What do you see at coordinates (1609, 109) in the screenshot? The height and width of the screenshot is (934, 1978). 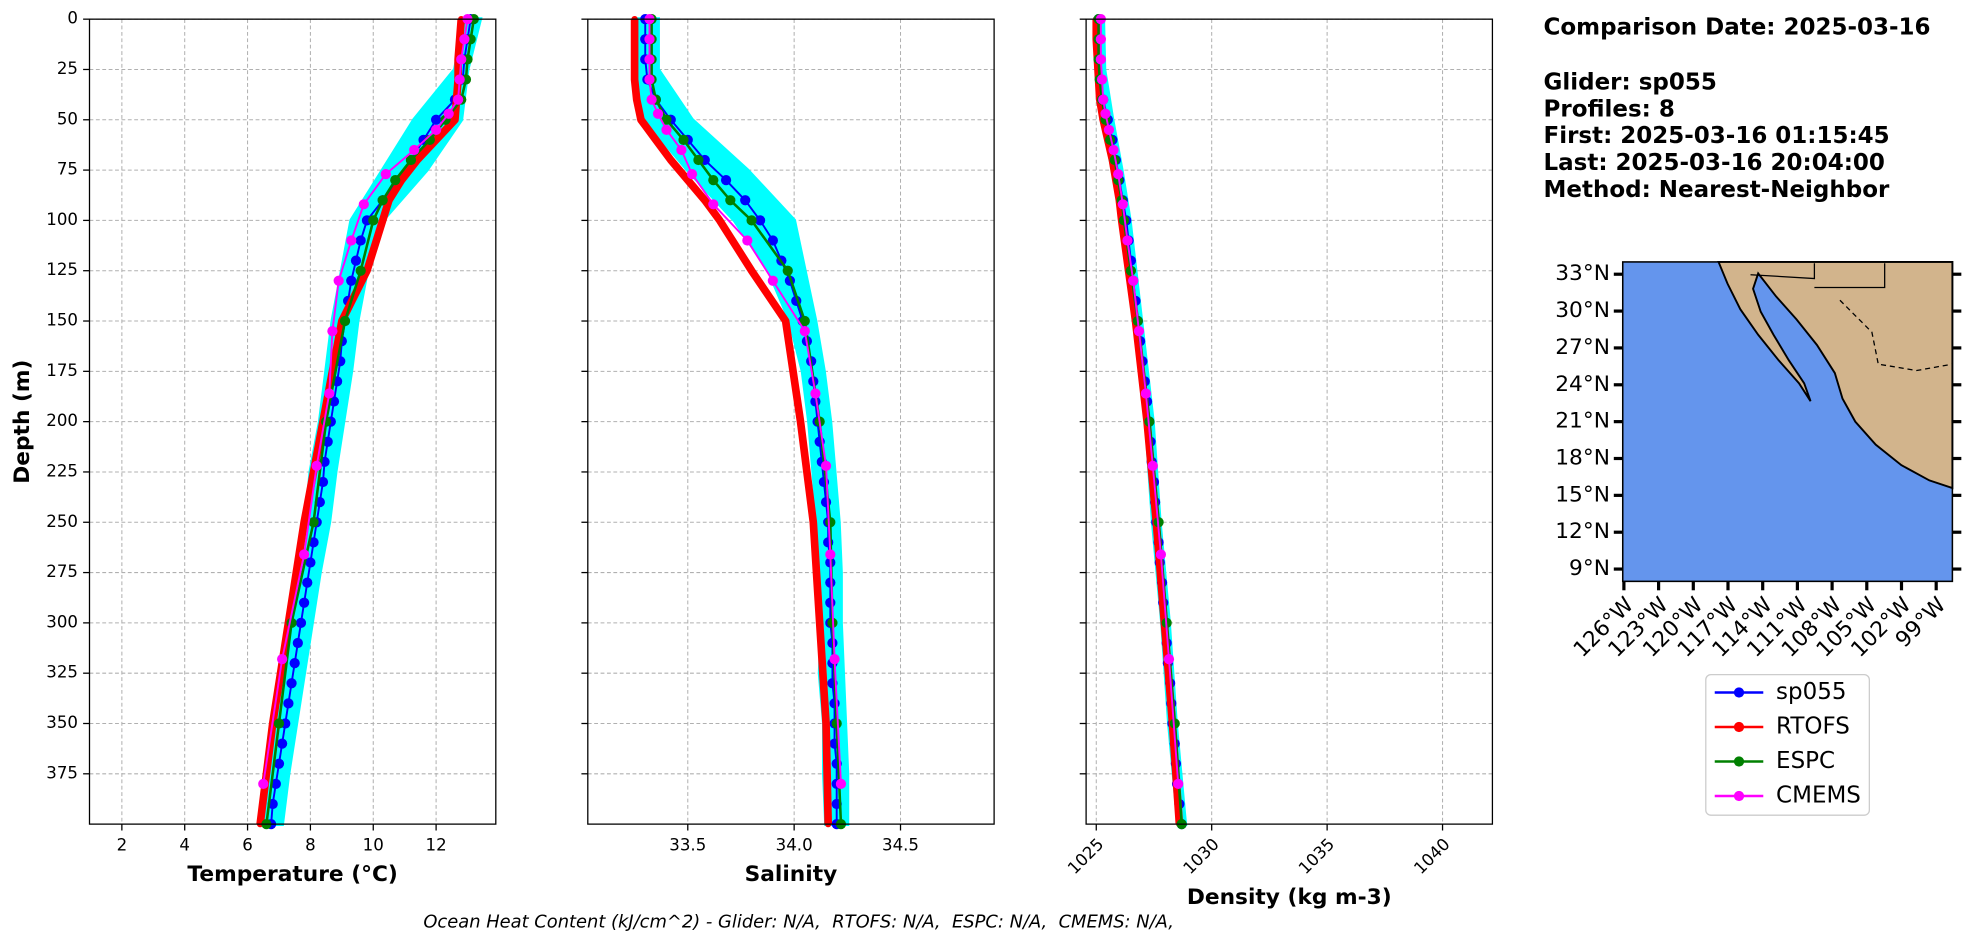 I see `info-line: Profiles: 8` at bounding box center [1609, 109].